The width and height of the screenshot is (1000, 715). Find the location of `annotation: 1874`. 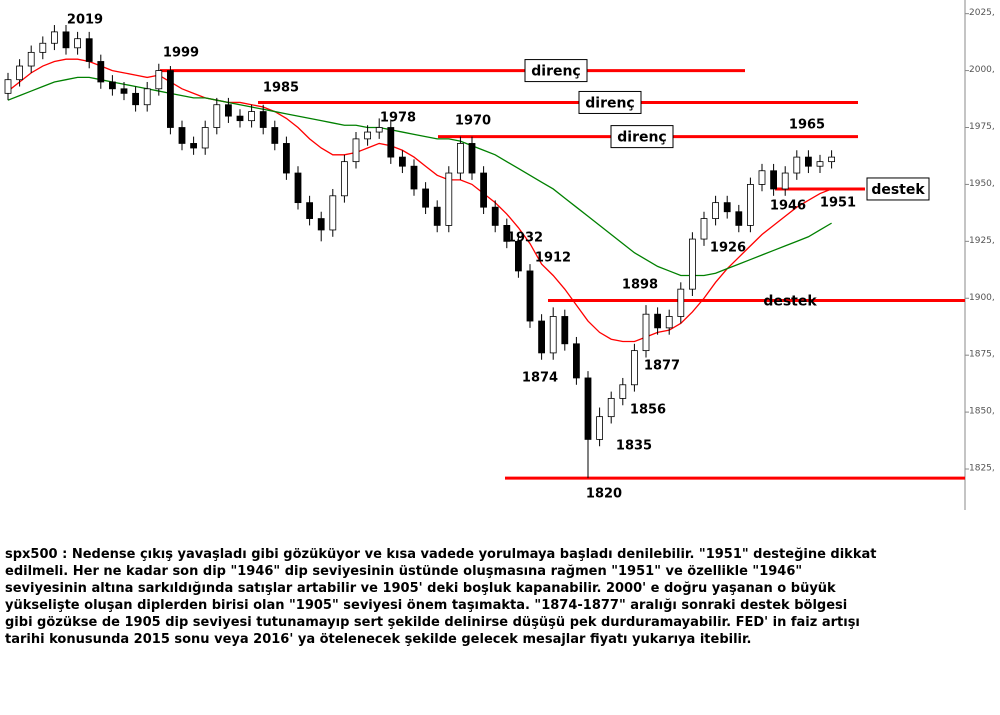

annotation: 1874 is located at coordinates (540, 378).